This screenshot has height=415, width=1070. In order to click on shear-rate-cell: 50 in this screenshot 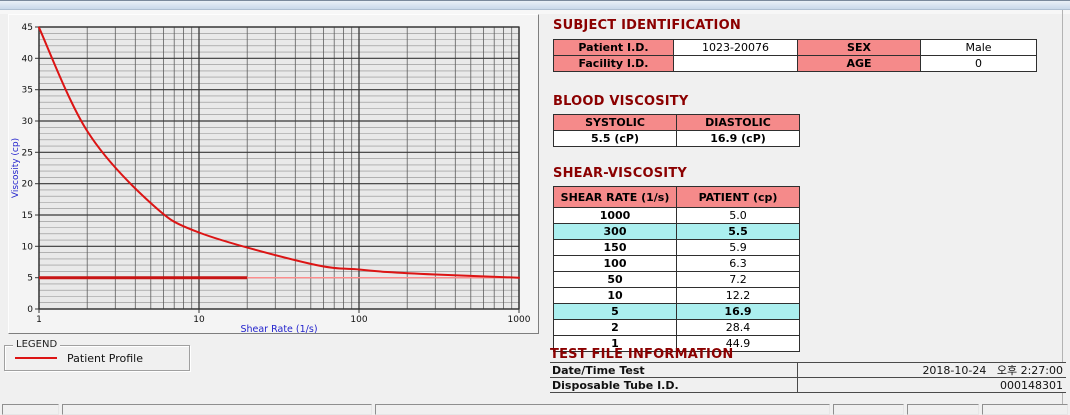, I will do `click(615, 280)`.